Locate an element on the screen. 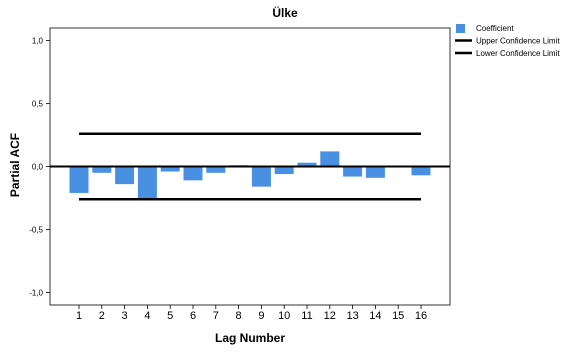 Image resolution: width=573 pixels, height=354 pixels. x-tick-label: 12 is located at coordinates (330, 316).